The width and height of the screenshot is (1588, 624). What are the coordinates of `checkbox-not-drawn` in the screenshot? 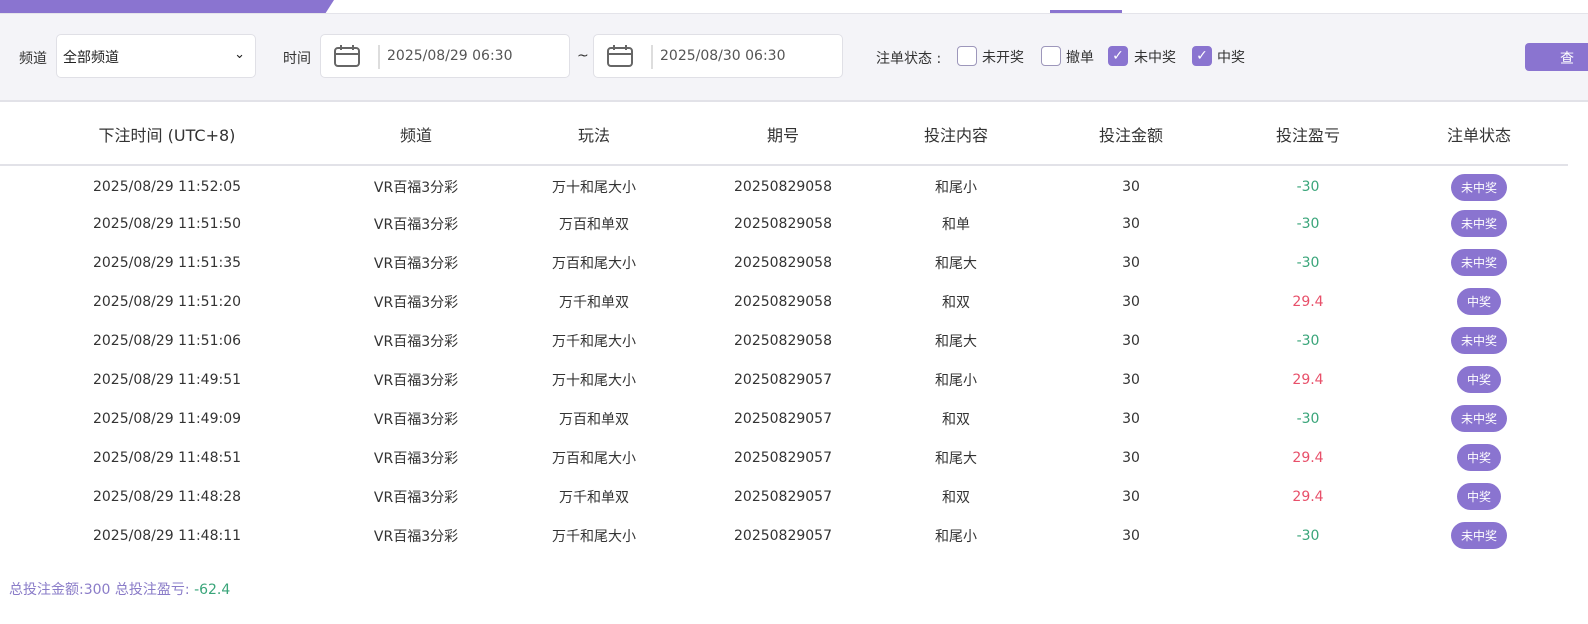 It's located at (967, 56).